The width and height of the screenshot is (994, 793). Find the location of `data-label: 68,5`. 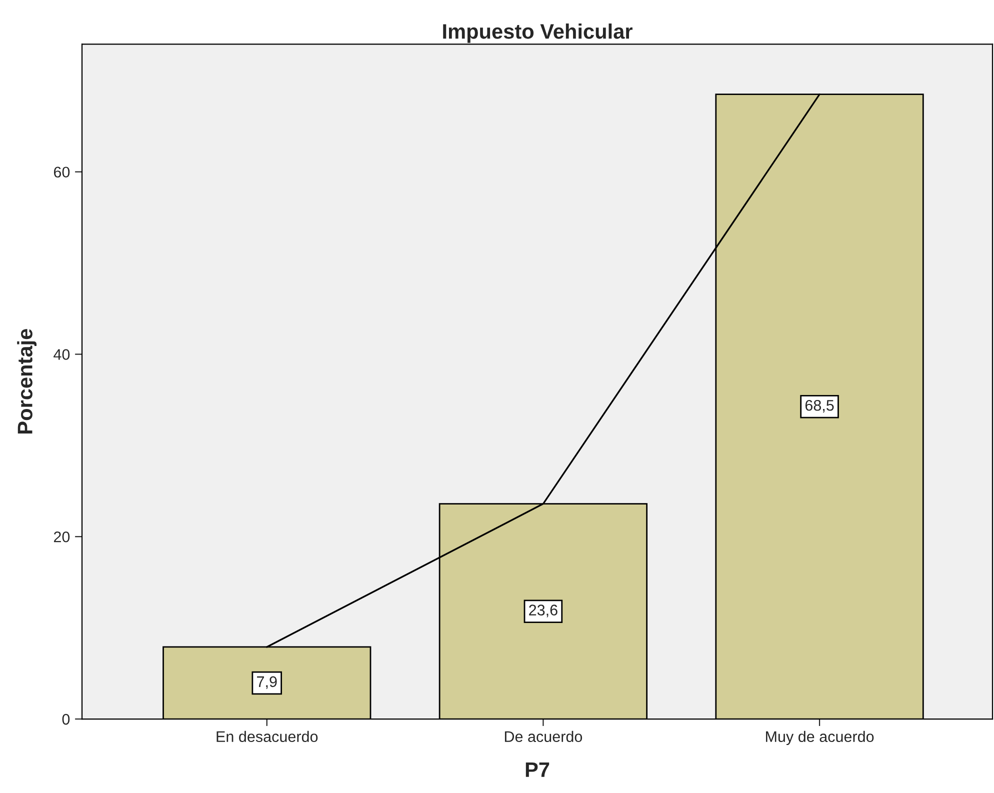

data-label: 68,5 is located at coordinates (819, 406).